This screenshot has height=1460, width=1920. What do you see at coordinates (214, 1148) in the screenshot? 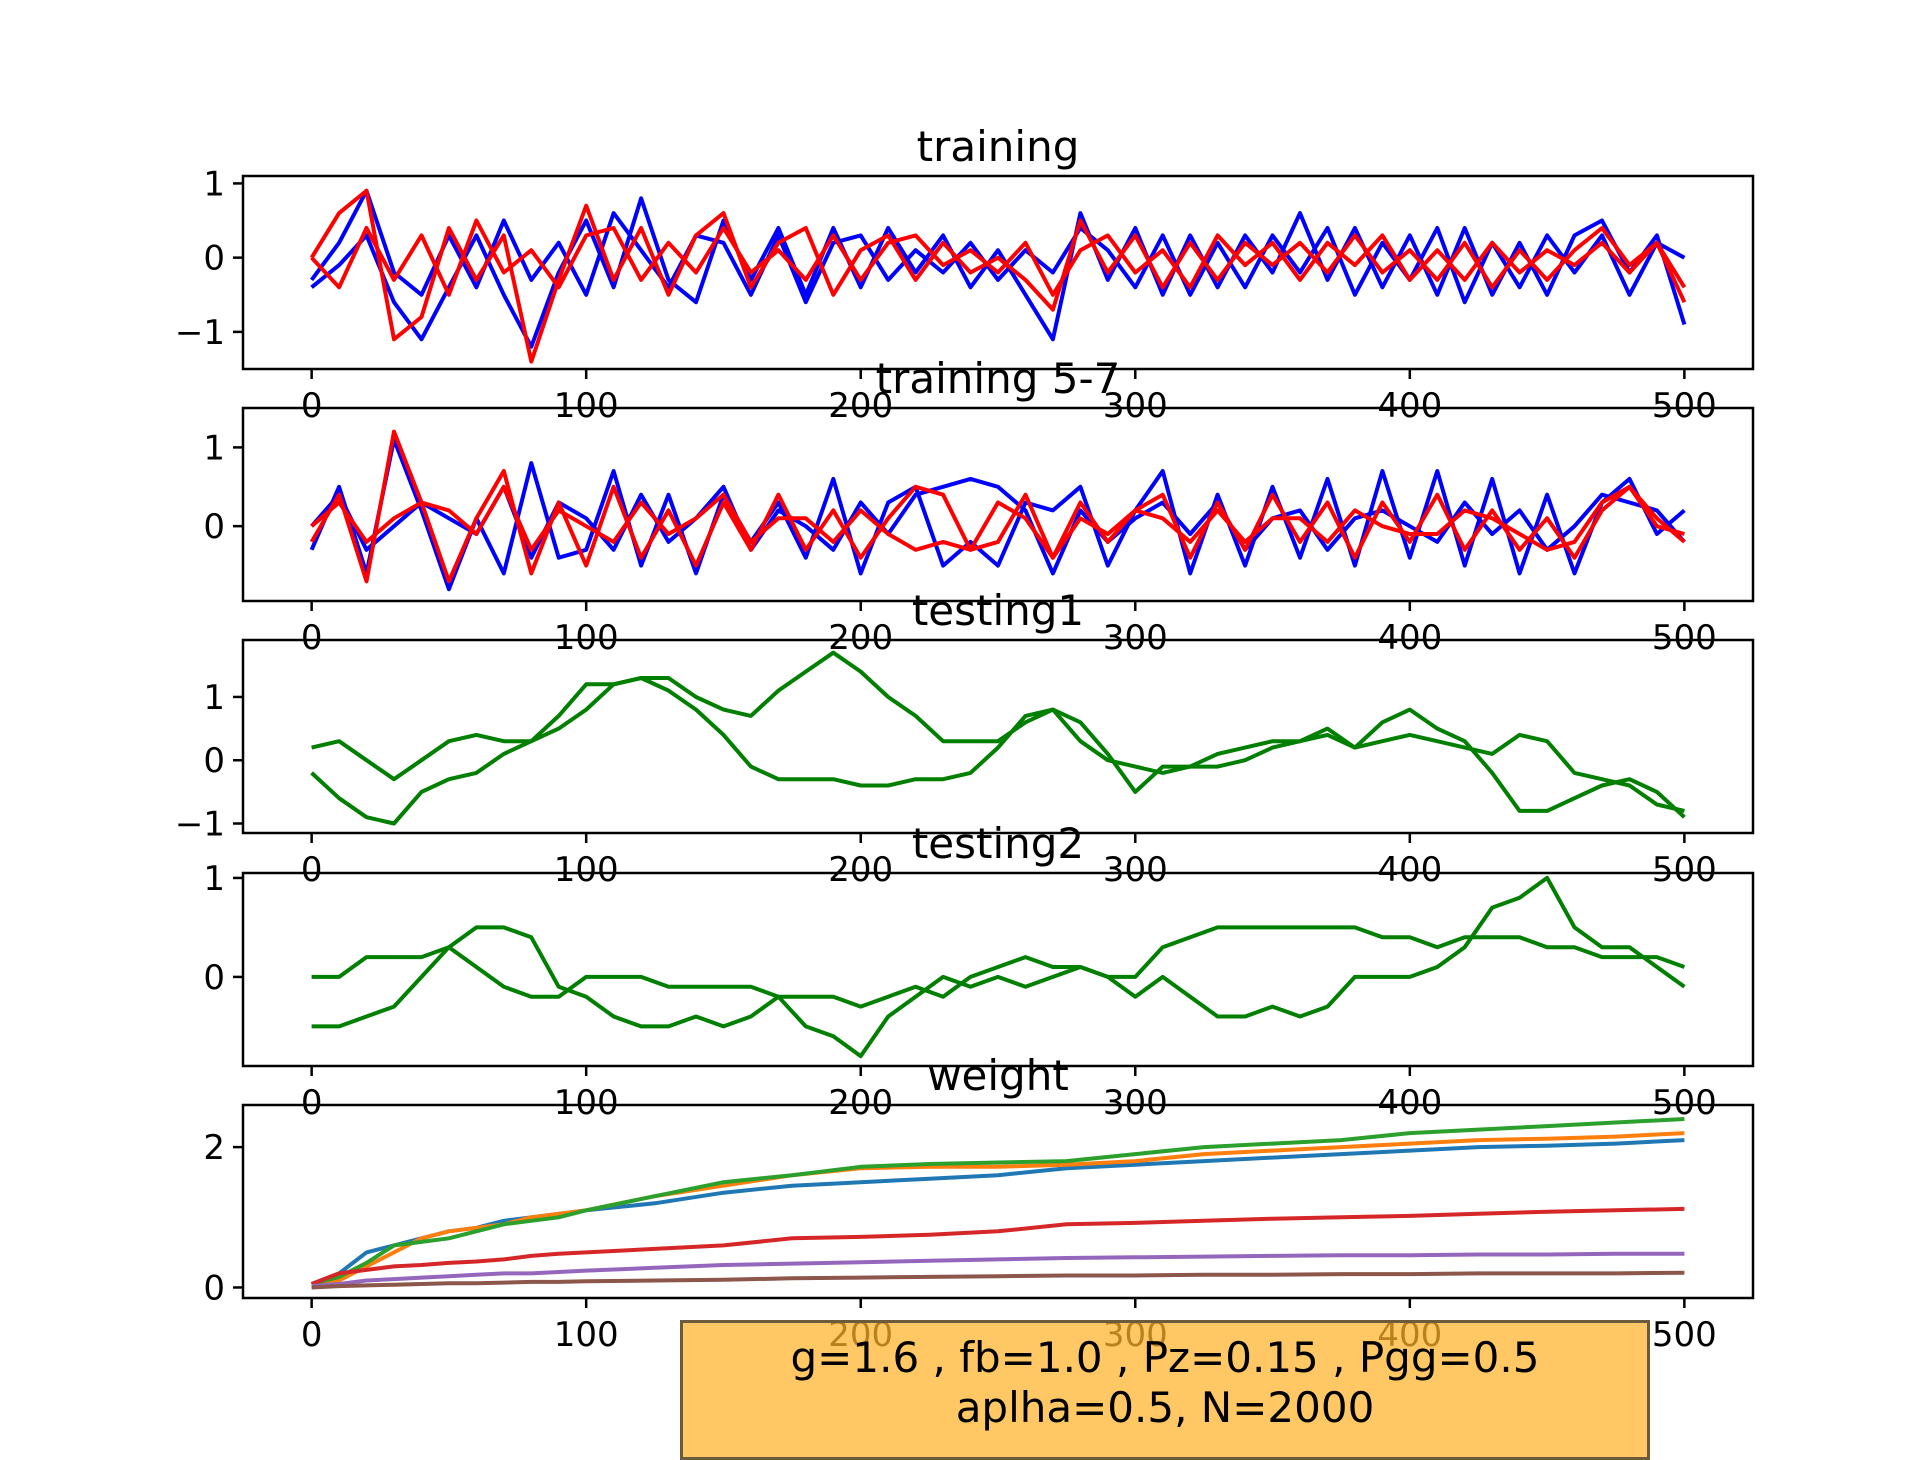
I see `y-tick-label: 2` at bounding box center [214, 1148].